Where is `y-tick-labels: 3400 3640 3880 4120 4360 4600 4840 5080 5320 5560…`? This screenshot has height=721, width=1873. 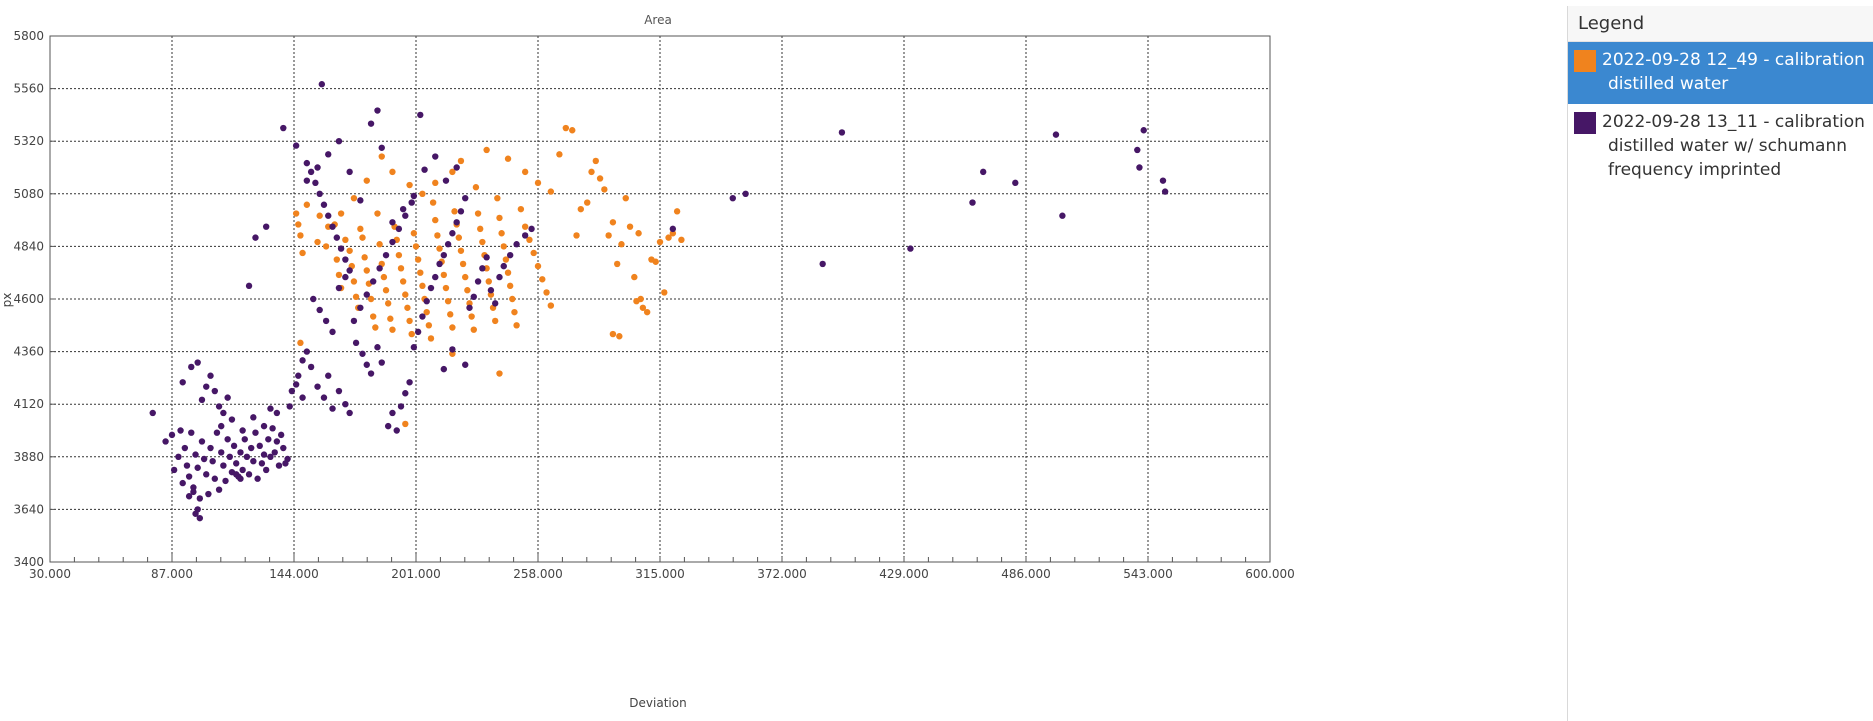 y-tick-labels: 3400 3640 3880 4120 4360 4600 4840 5080 5320 5560… is located at coordinates (28, 299).